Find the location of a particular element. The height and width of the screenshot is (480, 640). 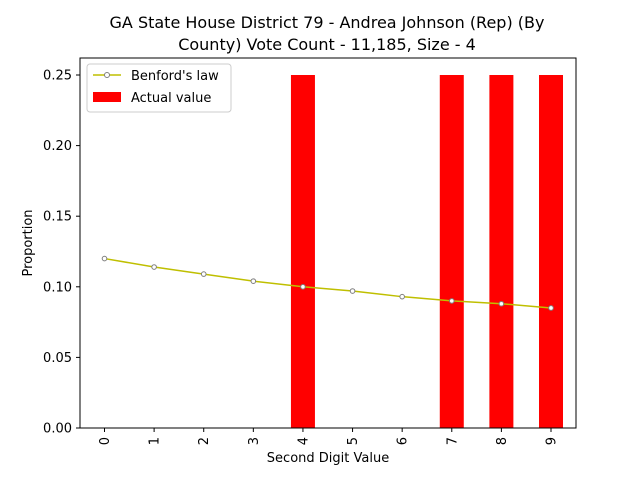

legend-box is located at coordinates (159, 88).